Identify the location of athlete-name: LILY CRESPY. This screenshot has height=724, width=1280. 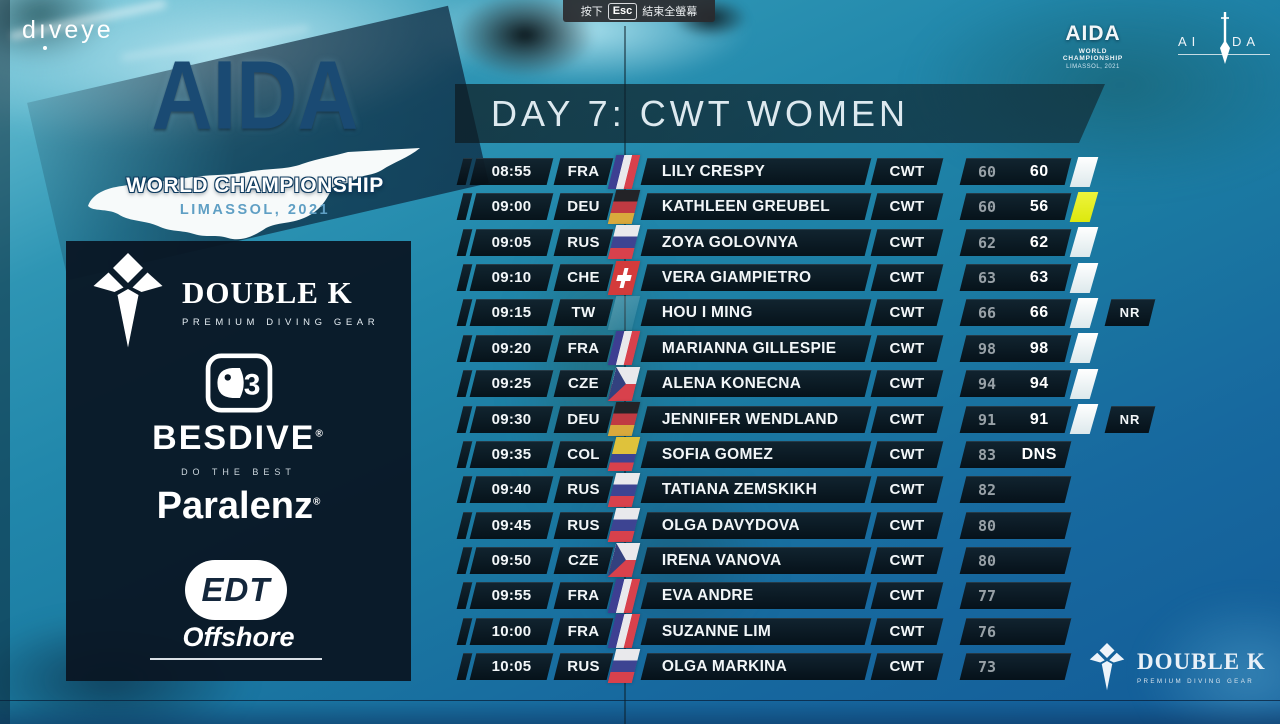
(756, 171).